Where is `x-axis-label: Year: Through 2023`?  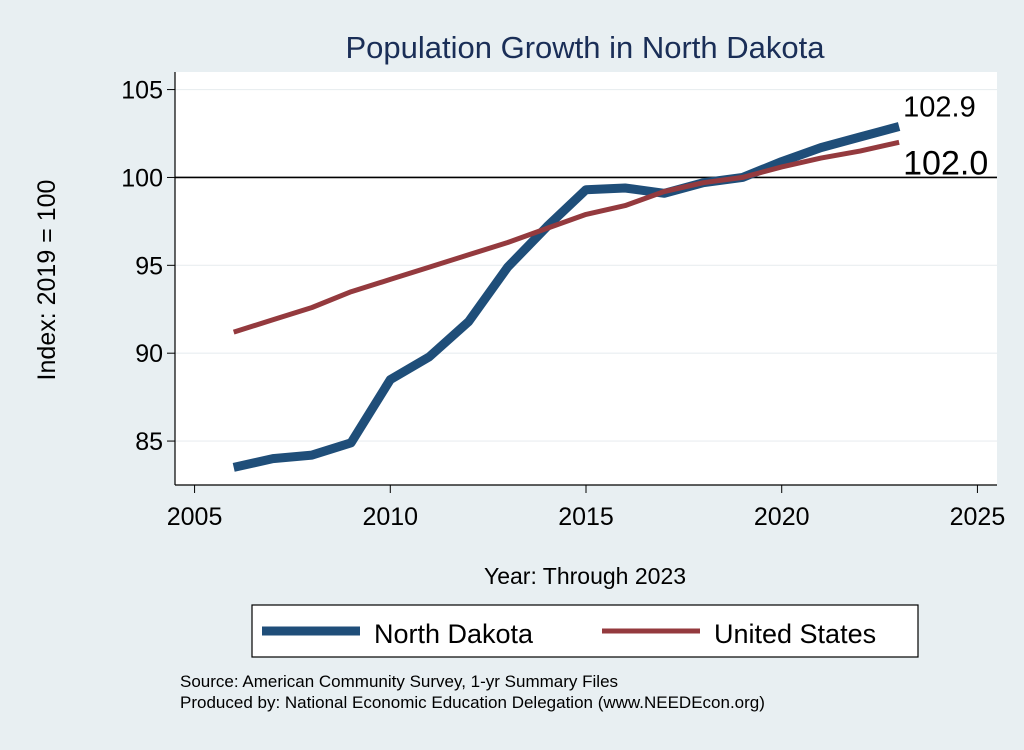
x-axis-label: Year: Through 2023 is located at coordinates (585, 576).